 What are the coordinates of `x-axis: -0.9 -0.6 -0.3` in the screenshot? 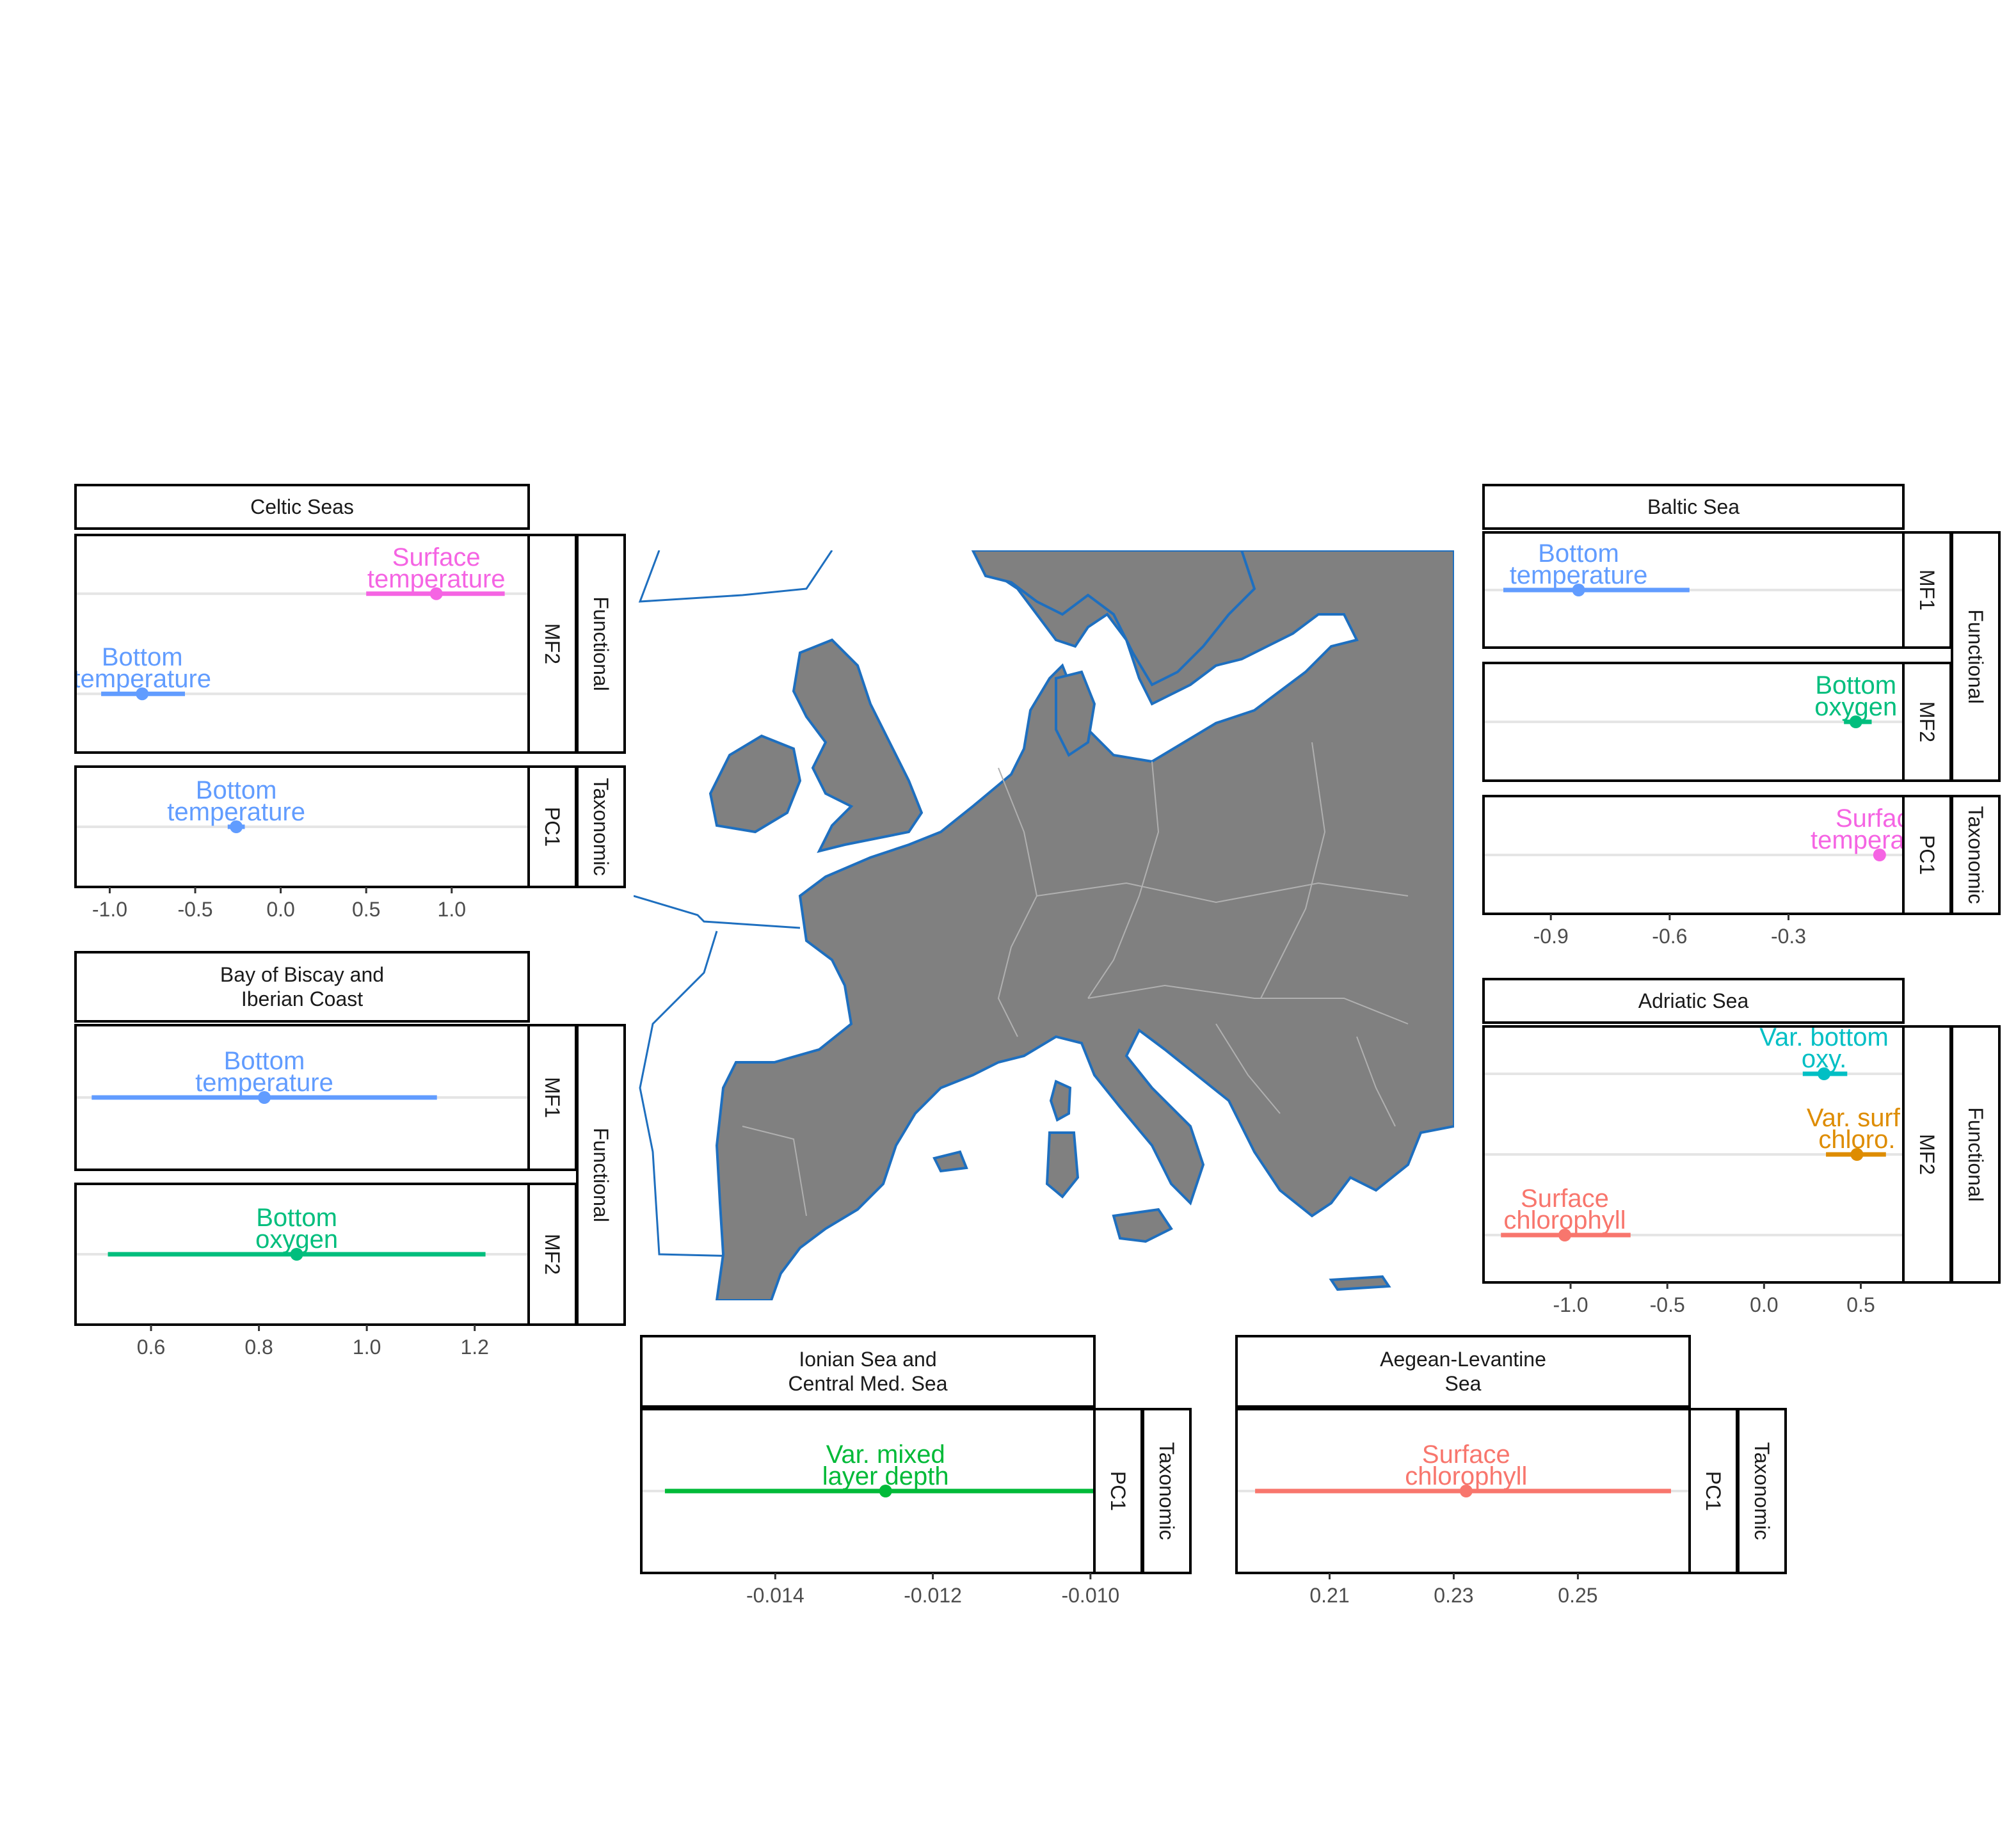 It's located at (1669, 931).